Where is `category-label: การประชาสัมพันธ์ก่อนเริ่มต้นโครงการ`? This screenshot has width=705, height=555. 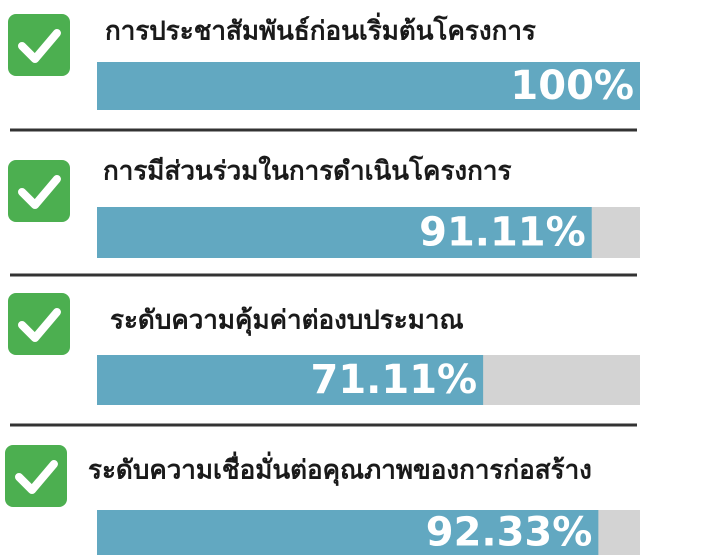
category-label: การประชาสัมพันธ์ก่อนเริ่มต้นโครงการ is located at coordinates (320, 29).